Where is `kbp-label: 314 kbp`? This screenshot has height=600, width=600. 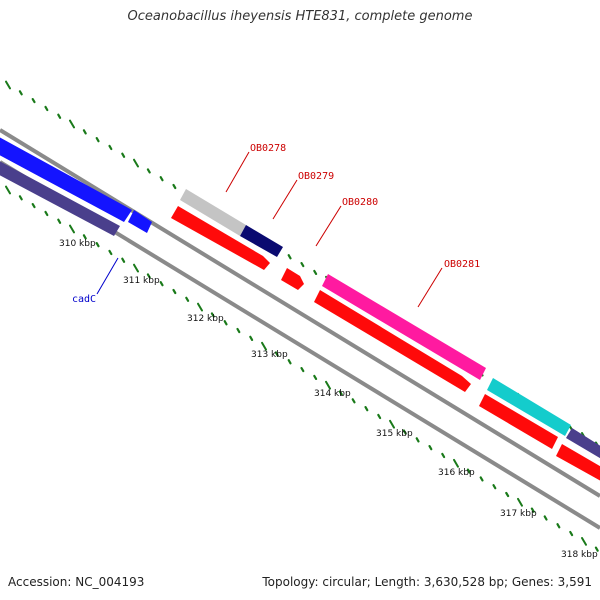 kbp-label: 314 kbp is located at coordinates (332, 394).